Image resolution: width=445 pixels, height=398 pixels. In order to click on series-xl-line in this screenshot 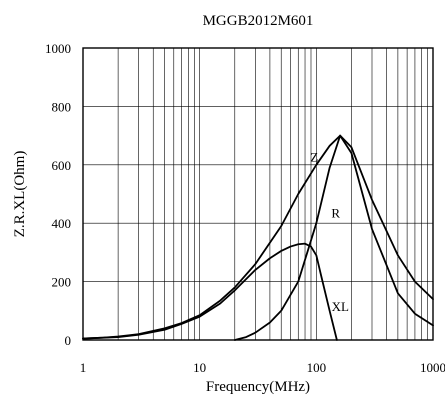, I will do `click(210, 291)`.